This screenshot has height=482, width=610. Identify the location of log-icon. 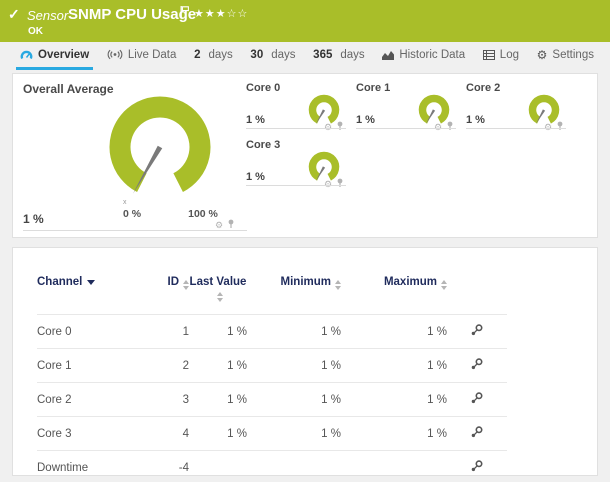
(488, 54).